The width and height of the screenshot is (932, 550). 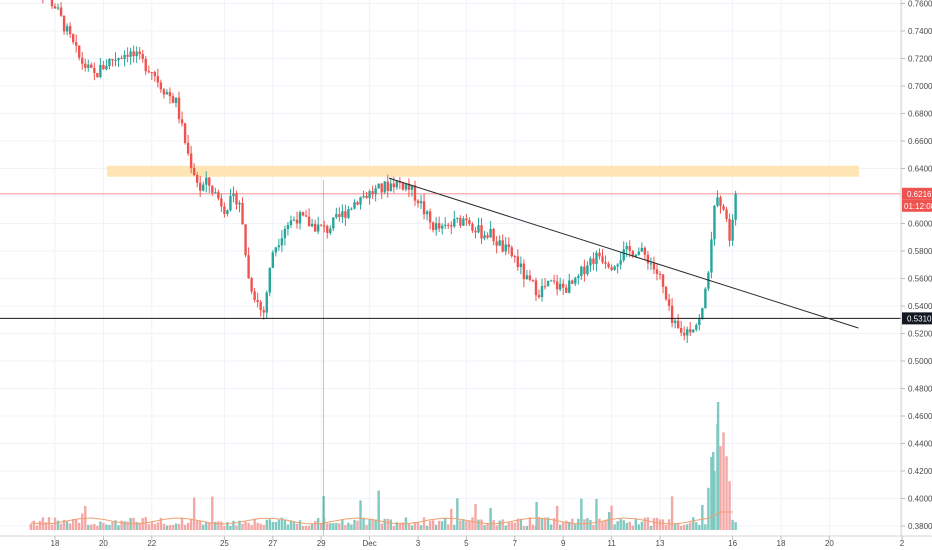 I want to click on date-tick-label: 5, so click(x=466, y=543).